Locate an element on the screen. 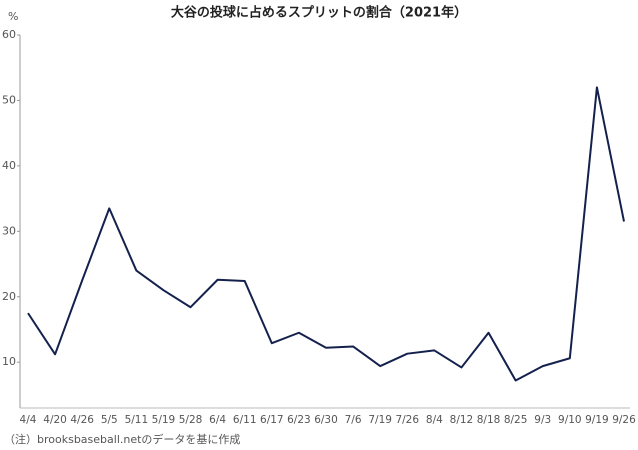 This screenshot has height=450, width=638. x-tick-label: 6/4 is located at coordinates (217, 420).